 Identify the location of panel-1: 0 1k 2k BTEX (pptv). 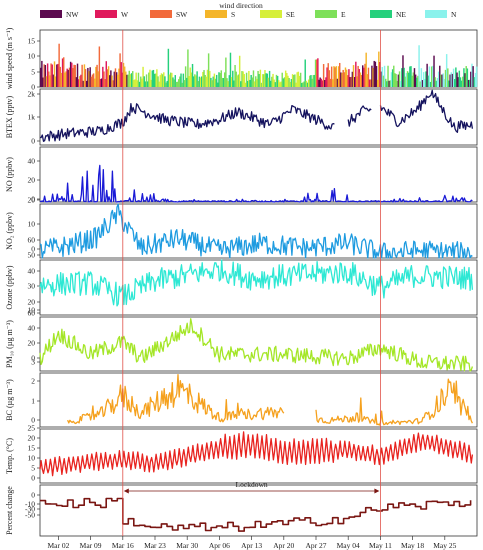
(241, 117).